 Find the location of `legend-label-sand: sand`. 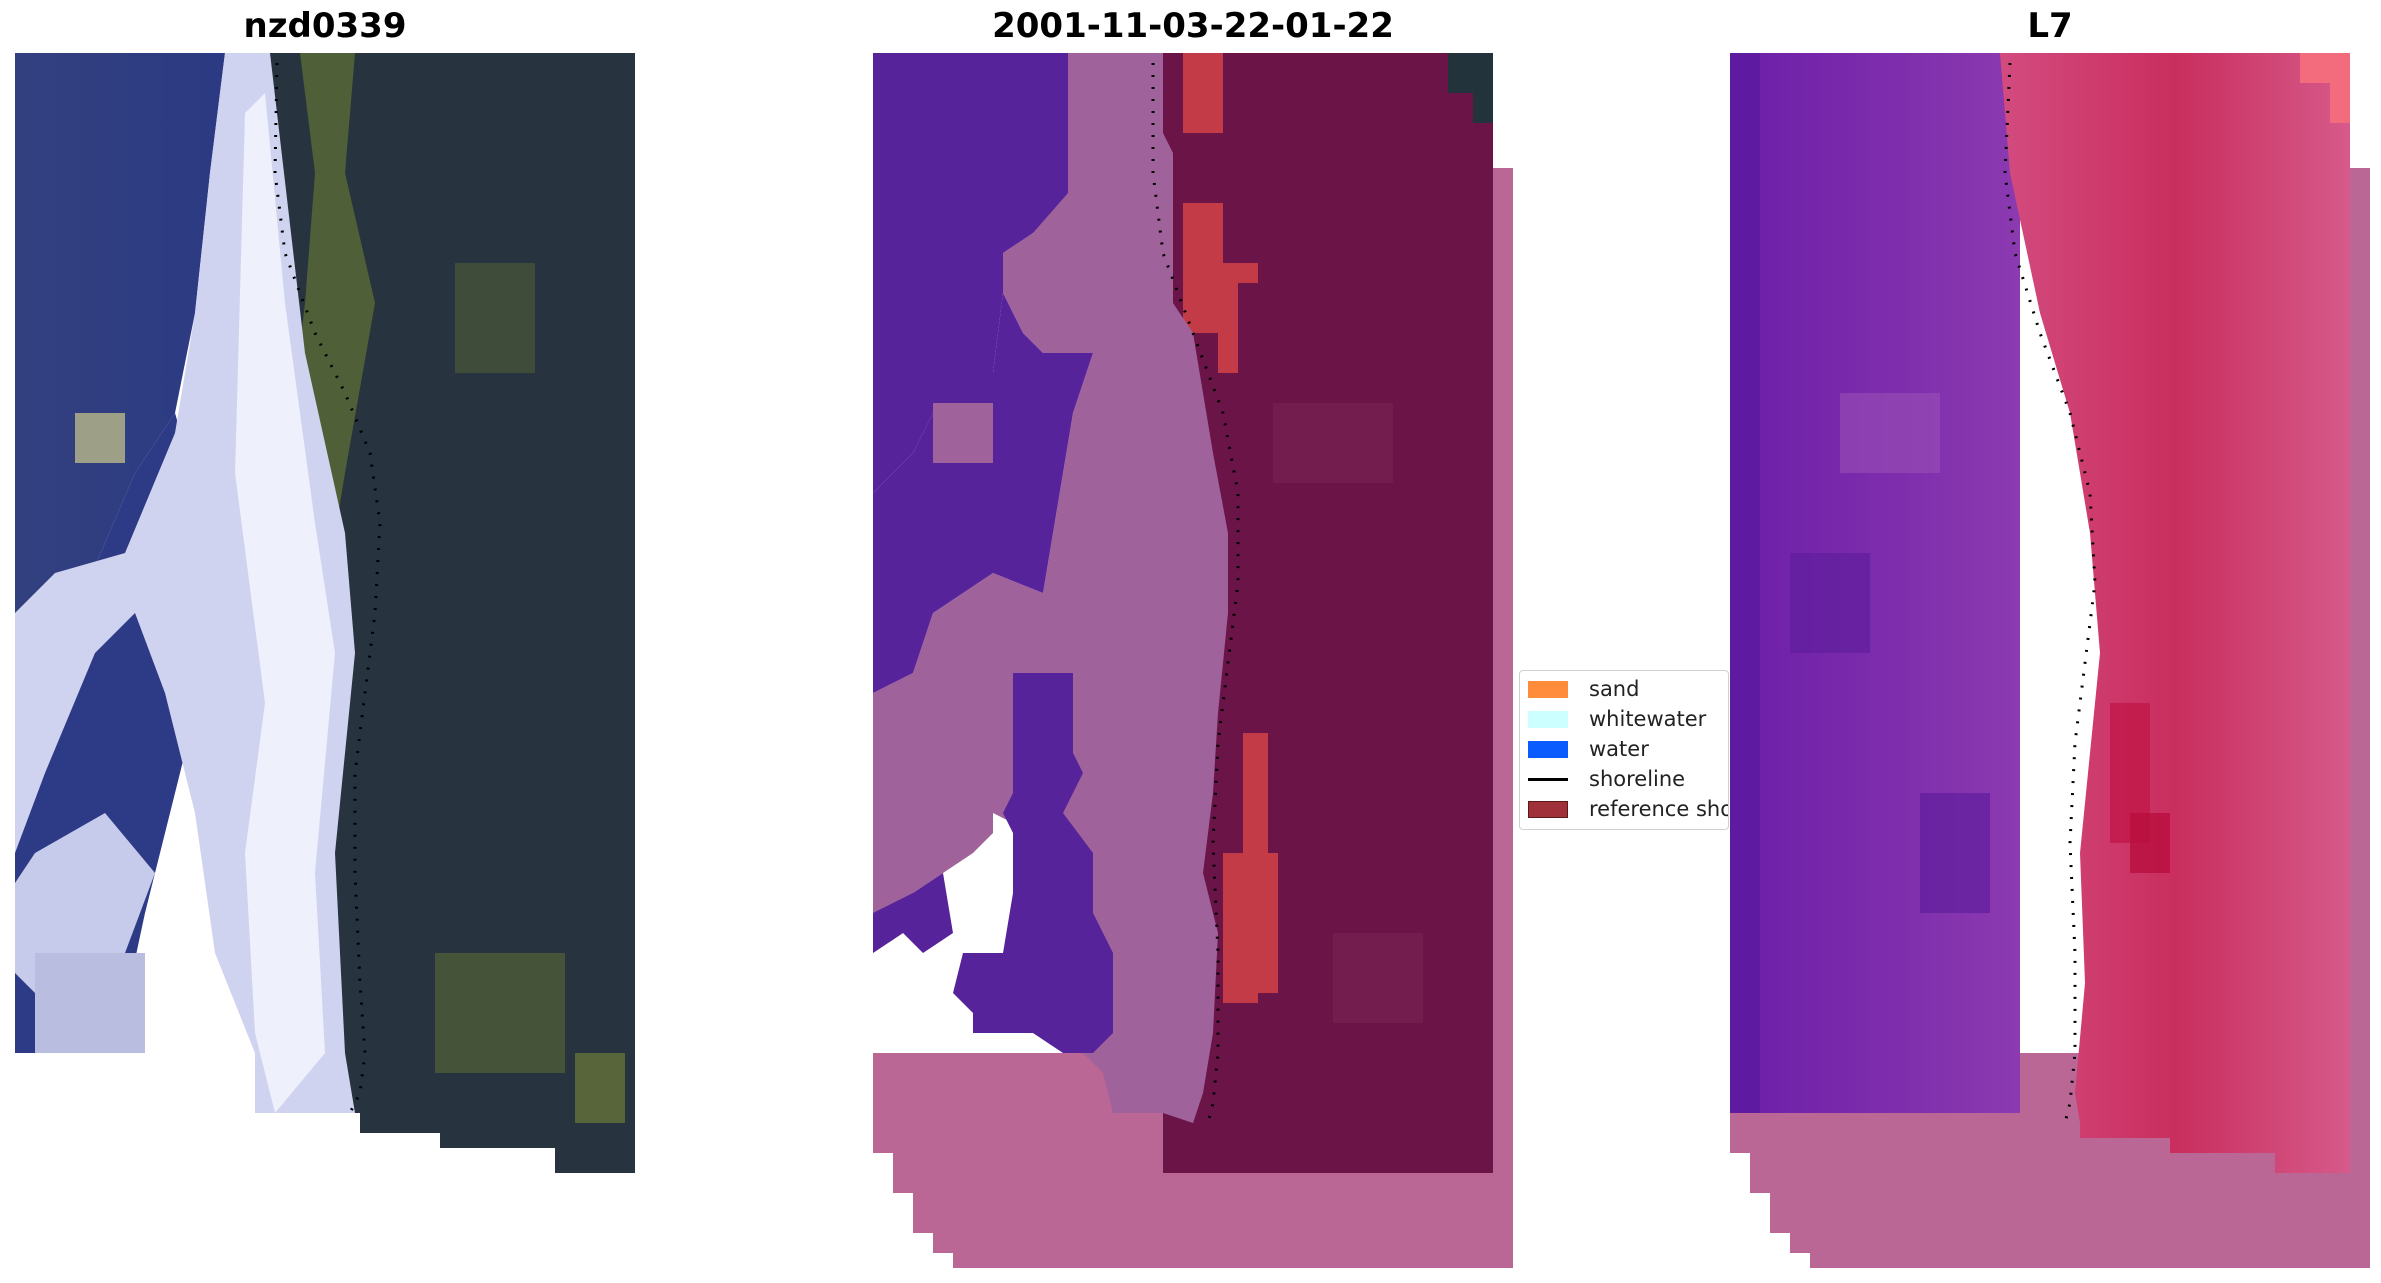

legend-label-sand: sand is located at coordinates (1614, 689).